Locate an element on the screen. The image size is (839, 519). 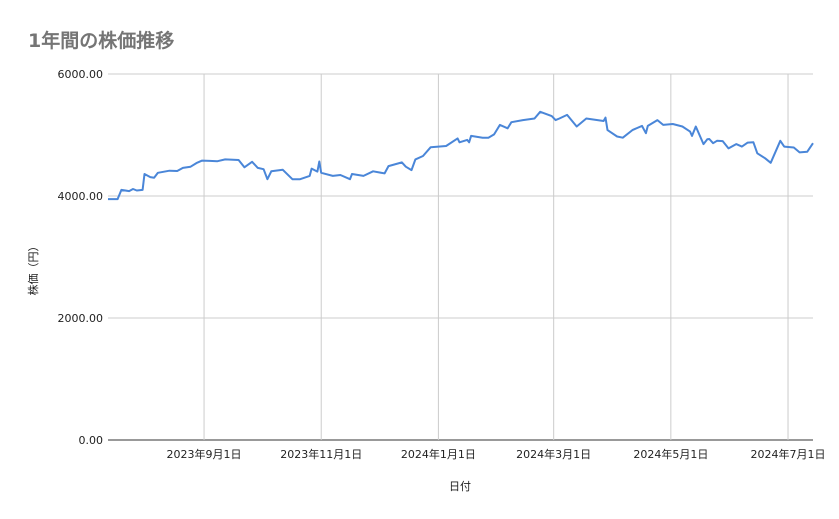
y-axis-ticks: 0.00 2000.00 4000.00 6000.00 is located at coordinates (81, 257).